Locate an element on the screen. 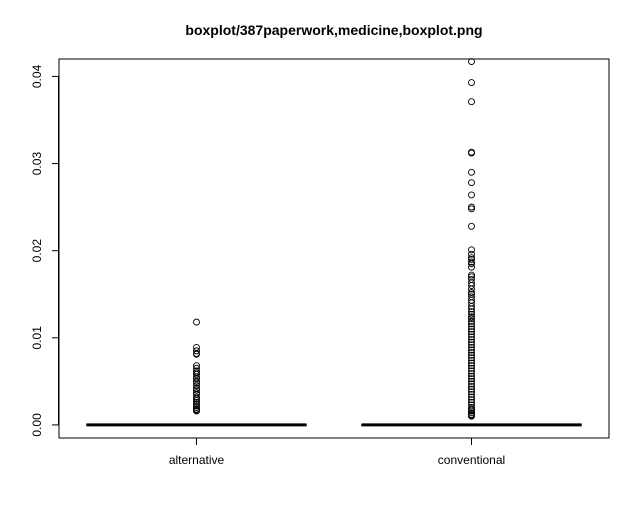  y-tick-label: 0.04 is located at coordinates (37, 76).